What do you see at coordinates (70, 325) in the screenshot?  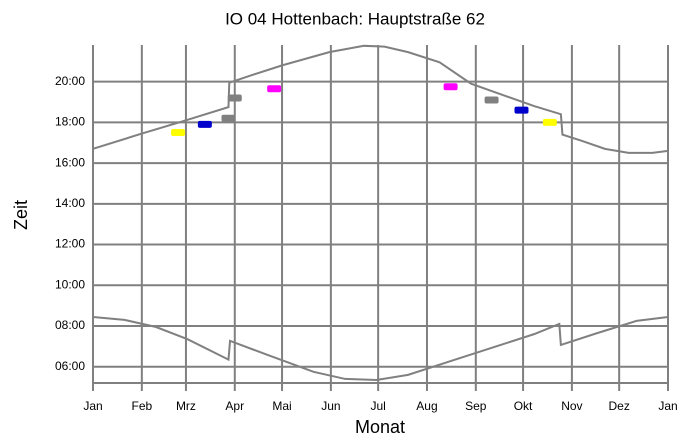 I see `y-tick-label: 08:00` at bounding box center [70, 325].